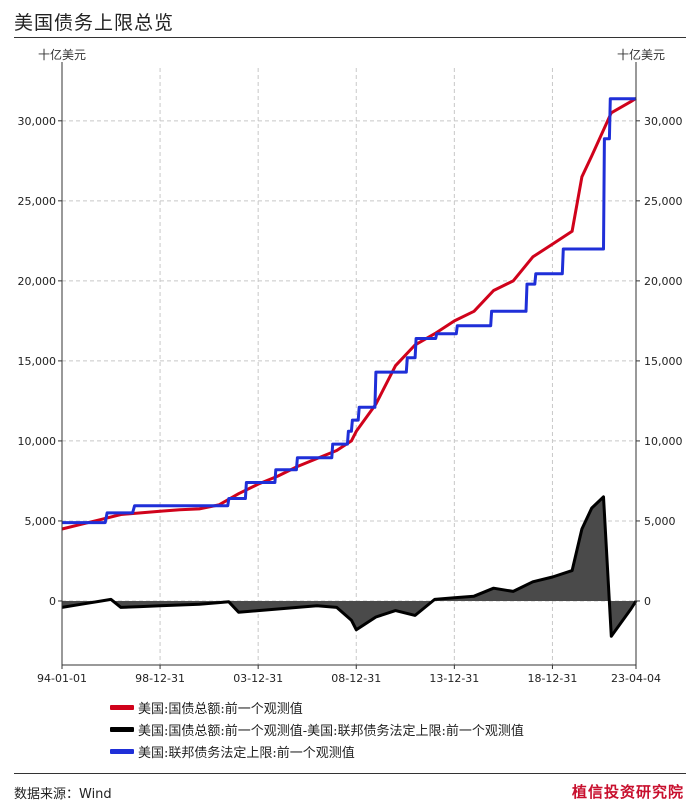 This screenshot has height=806, width=700. I want to click on footer-rule, so click(350, 773).